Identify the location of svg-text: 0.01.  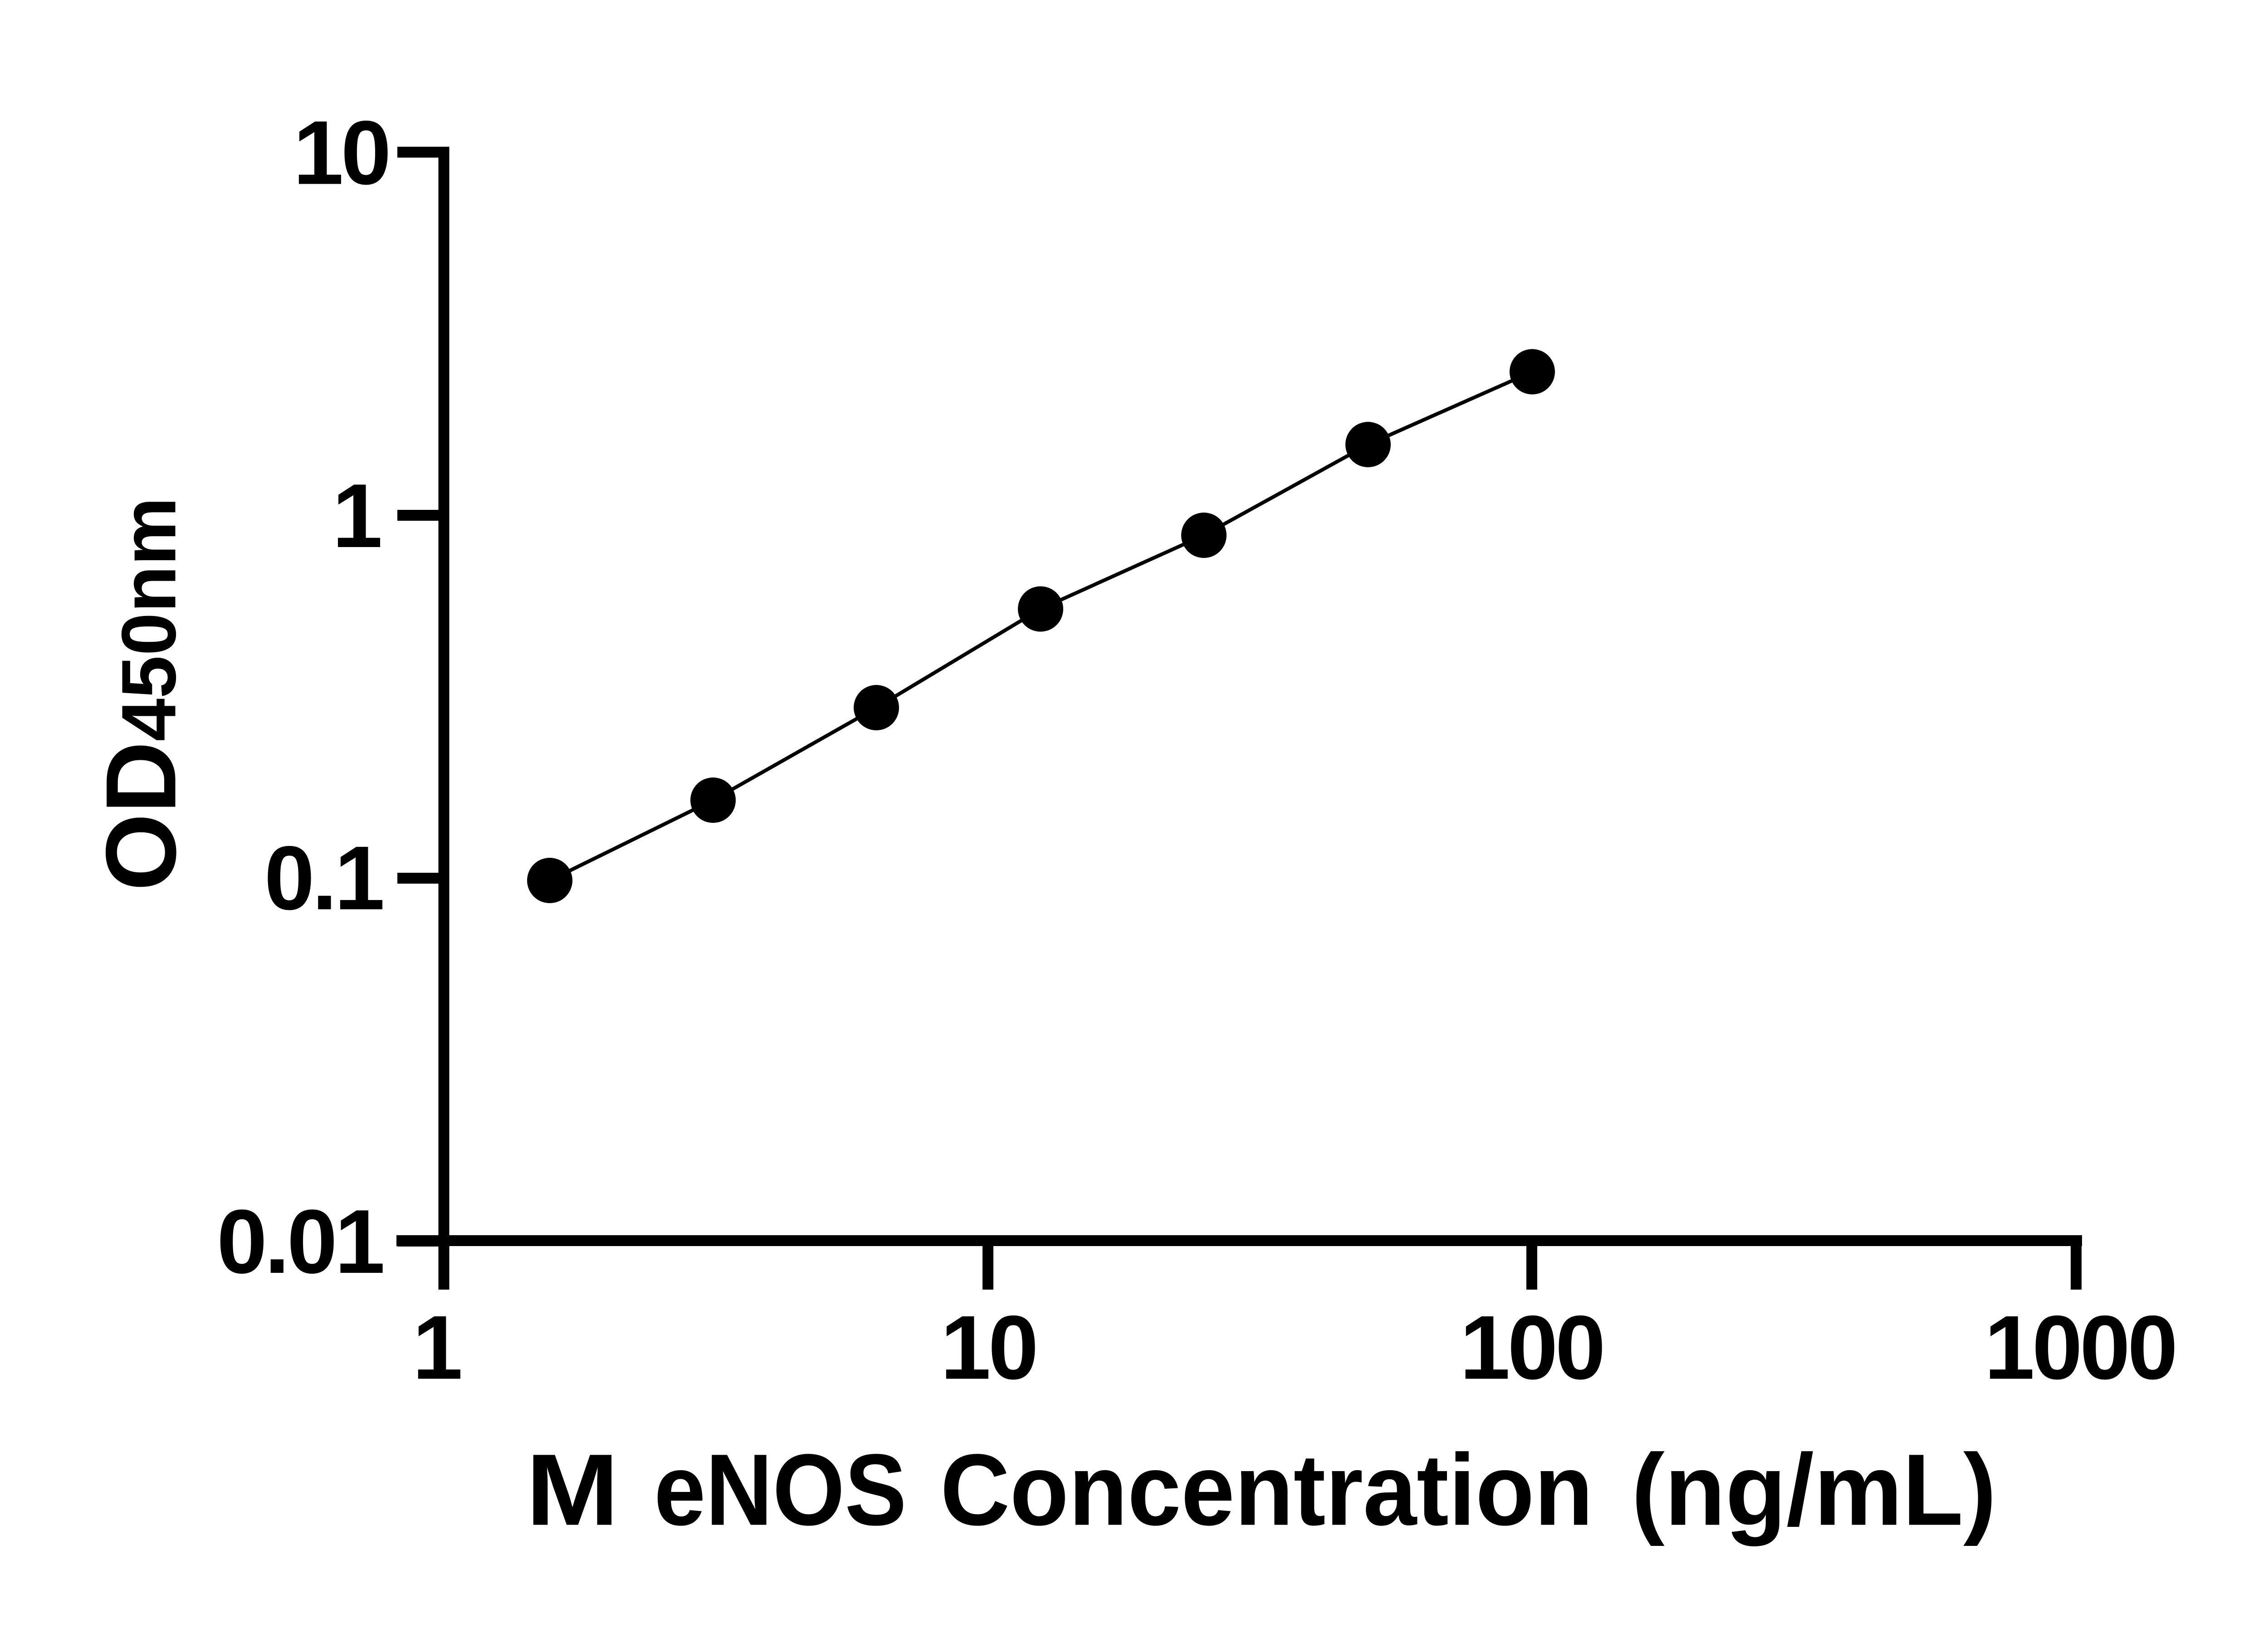
(300, 1241).